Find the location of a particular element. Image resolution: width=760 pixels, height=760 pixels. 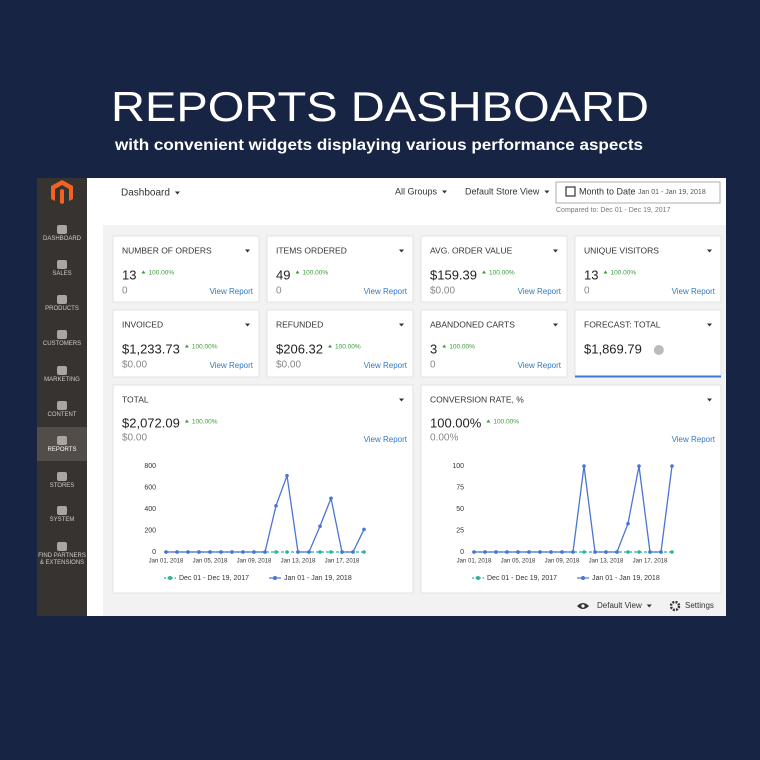

sidebar-item: CUSTOMERS is located at coordinates (62, 344).